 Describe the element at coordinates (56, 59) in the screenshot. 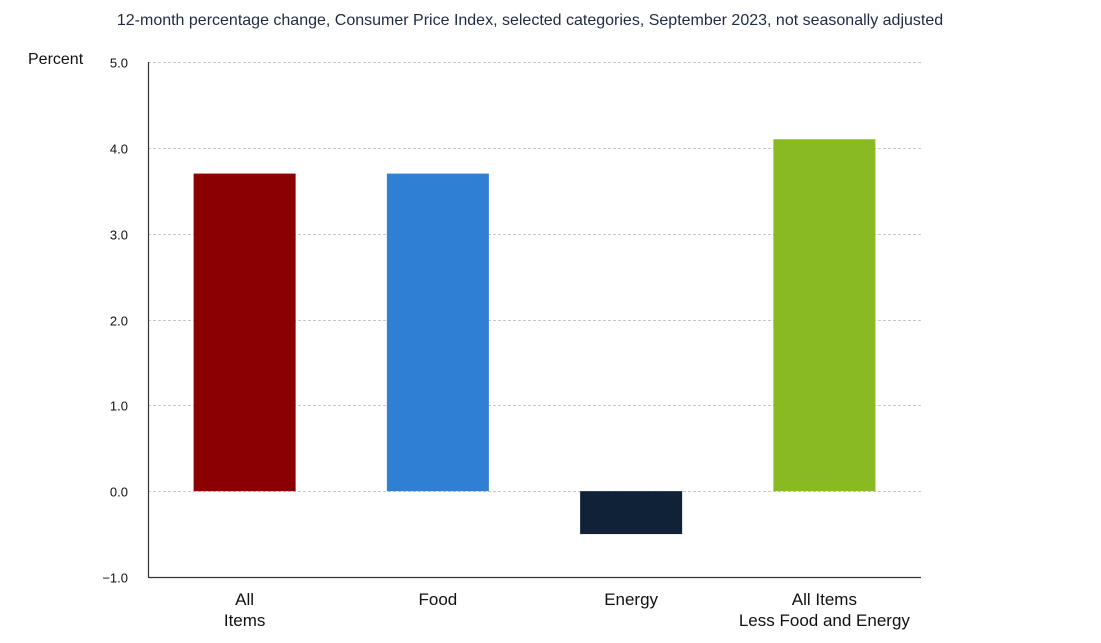

I see `y-axis-label: Percent` at that location.